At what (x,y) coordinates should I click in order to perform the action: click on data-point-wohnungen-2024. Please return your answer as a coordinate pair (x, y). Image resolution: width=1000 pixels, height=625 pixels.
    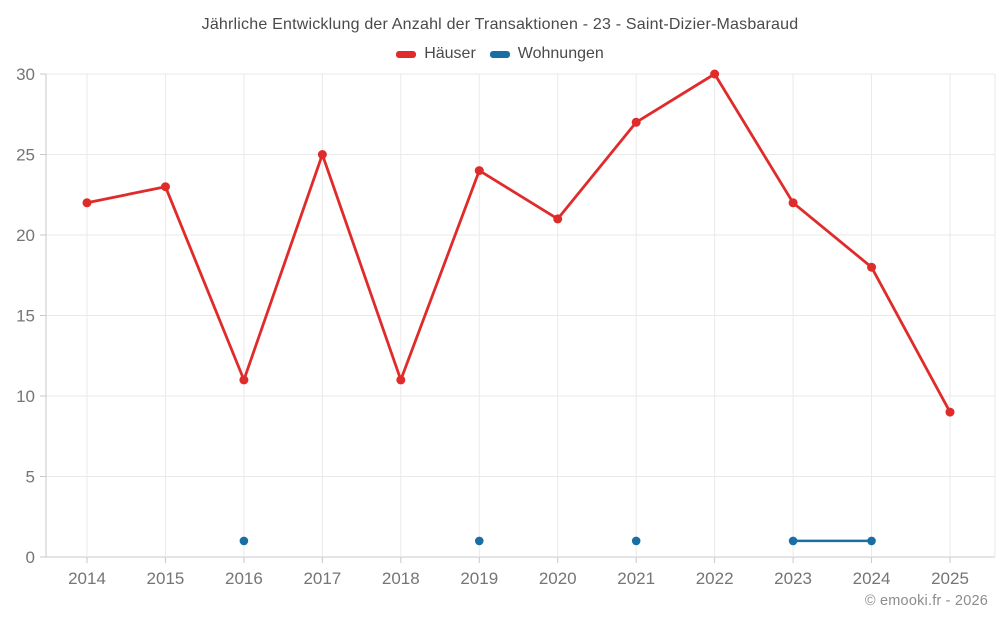
    Looking at the image, I should click on (871, 541).